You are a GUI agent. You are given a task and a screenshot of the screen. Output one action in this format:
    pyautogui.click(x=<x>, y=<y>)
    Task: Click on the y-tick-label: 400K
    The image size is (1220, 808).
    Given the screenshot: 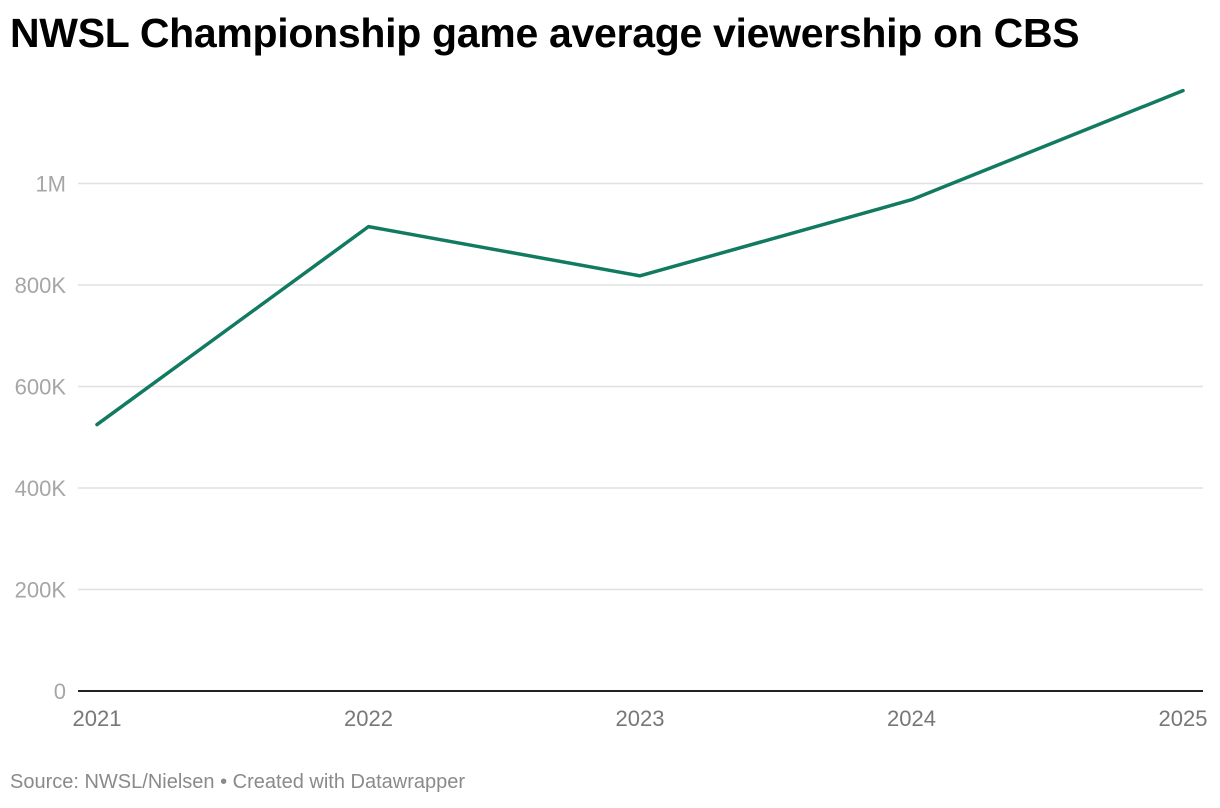 What is the action you would take?
    pyautogui.click(x=41, y=488)
    